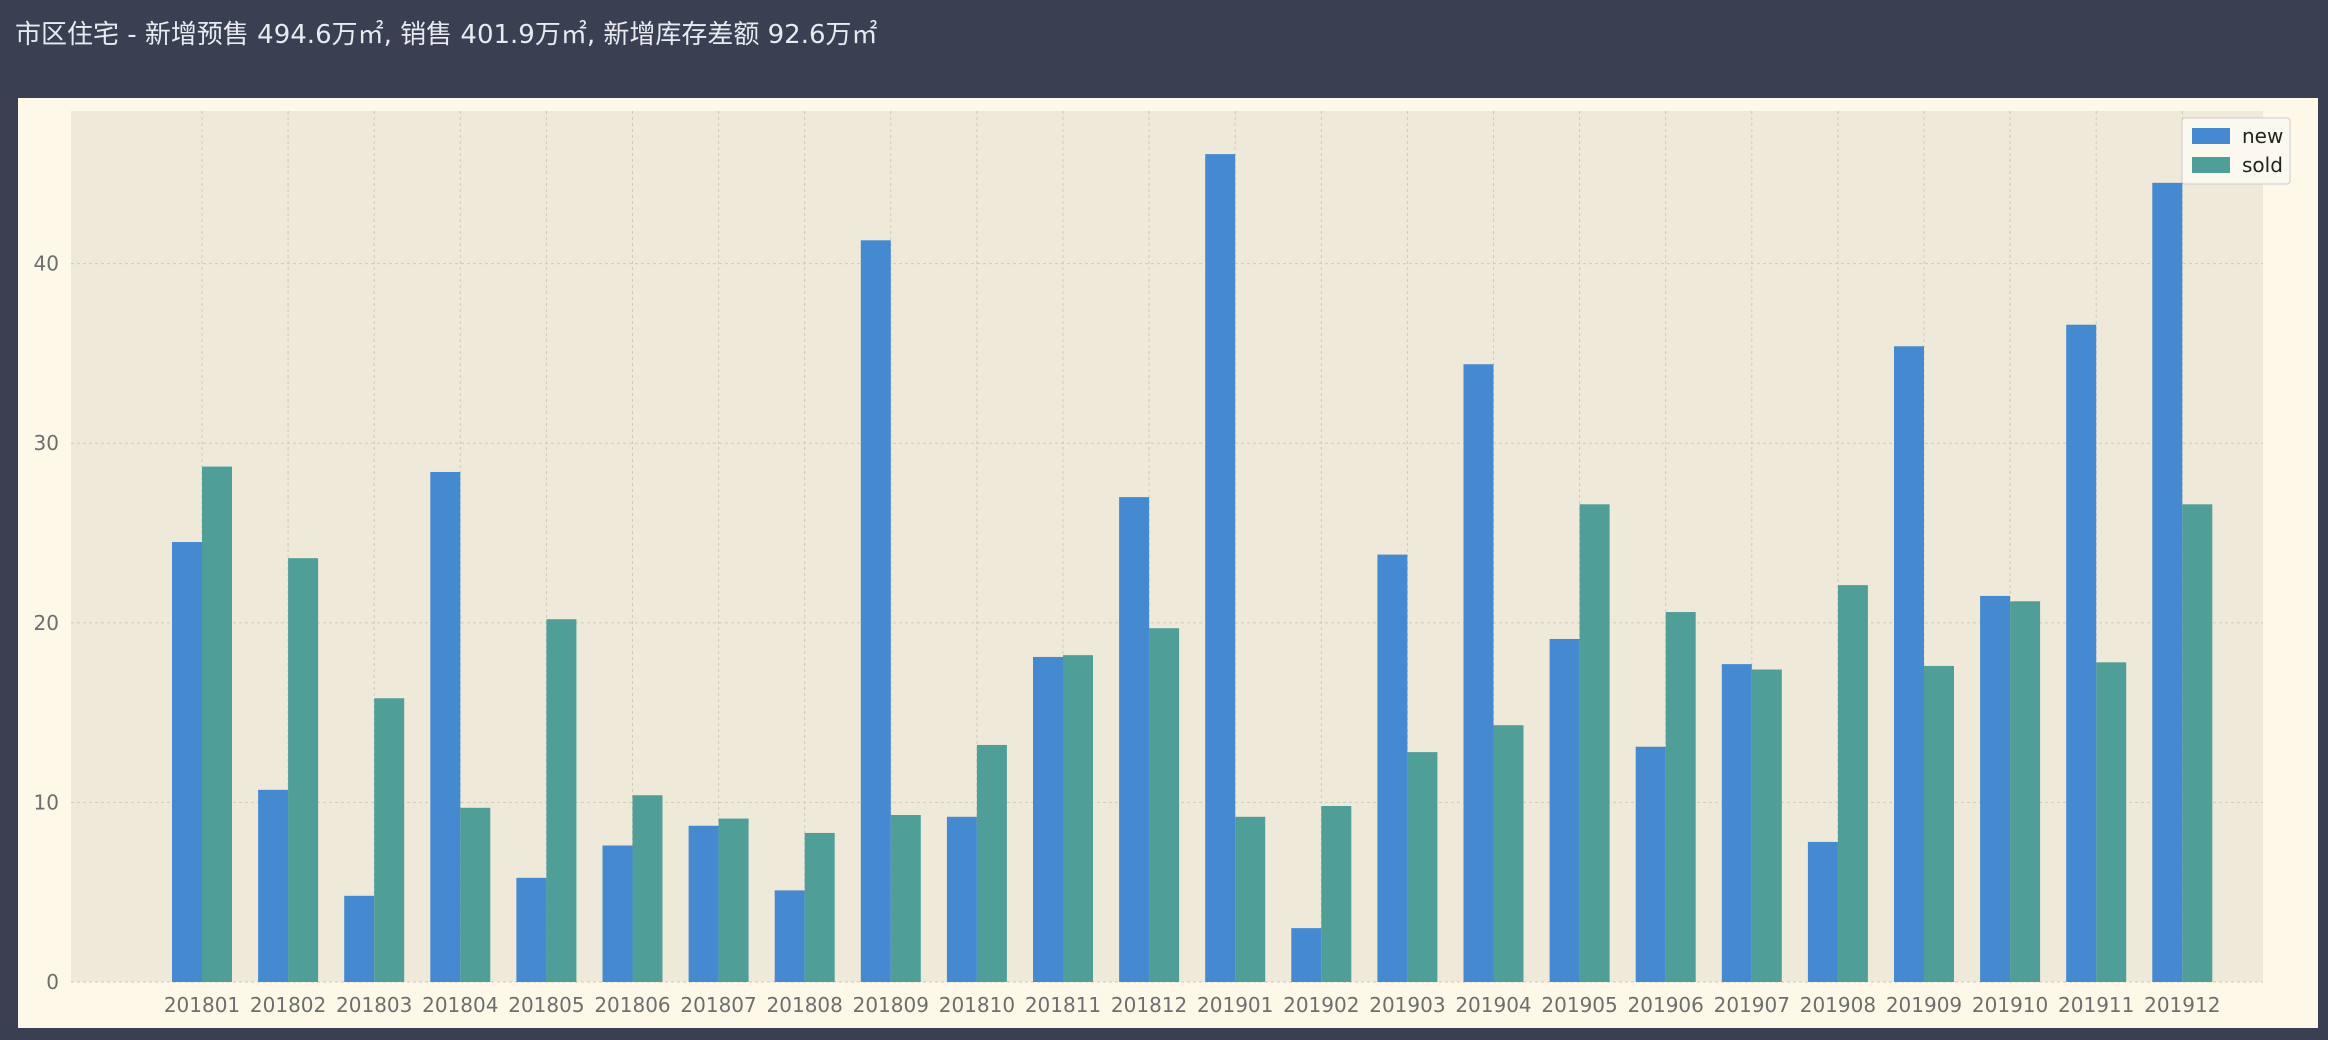 Image resolution: width=2328 pixels, height=1040 pixels. Describe the element at coordinates (1752, 1005) in the screenshot. I see `x-tick-label: 201907` at that location.